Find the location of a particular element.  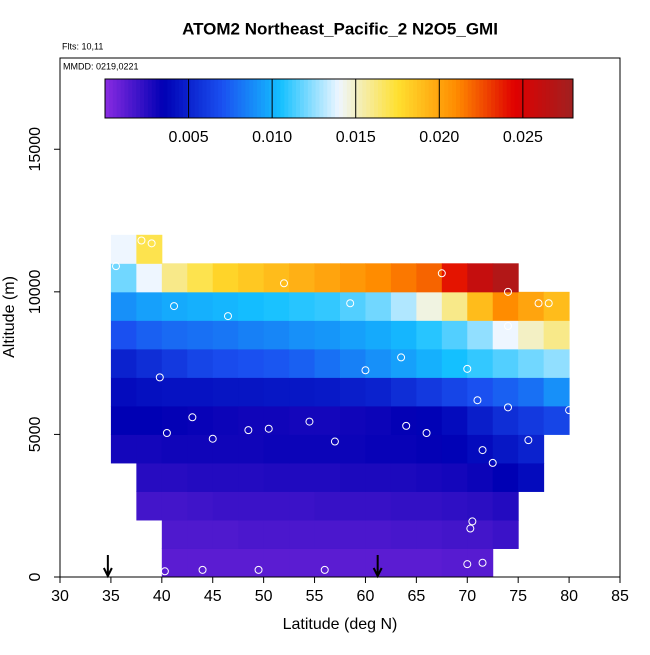

x-tick-label: 50 is located at coordinates (264, 596).